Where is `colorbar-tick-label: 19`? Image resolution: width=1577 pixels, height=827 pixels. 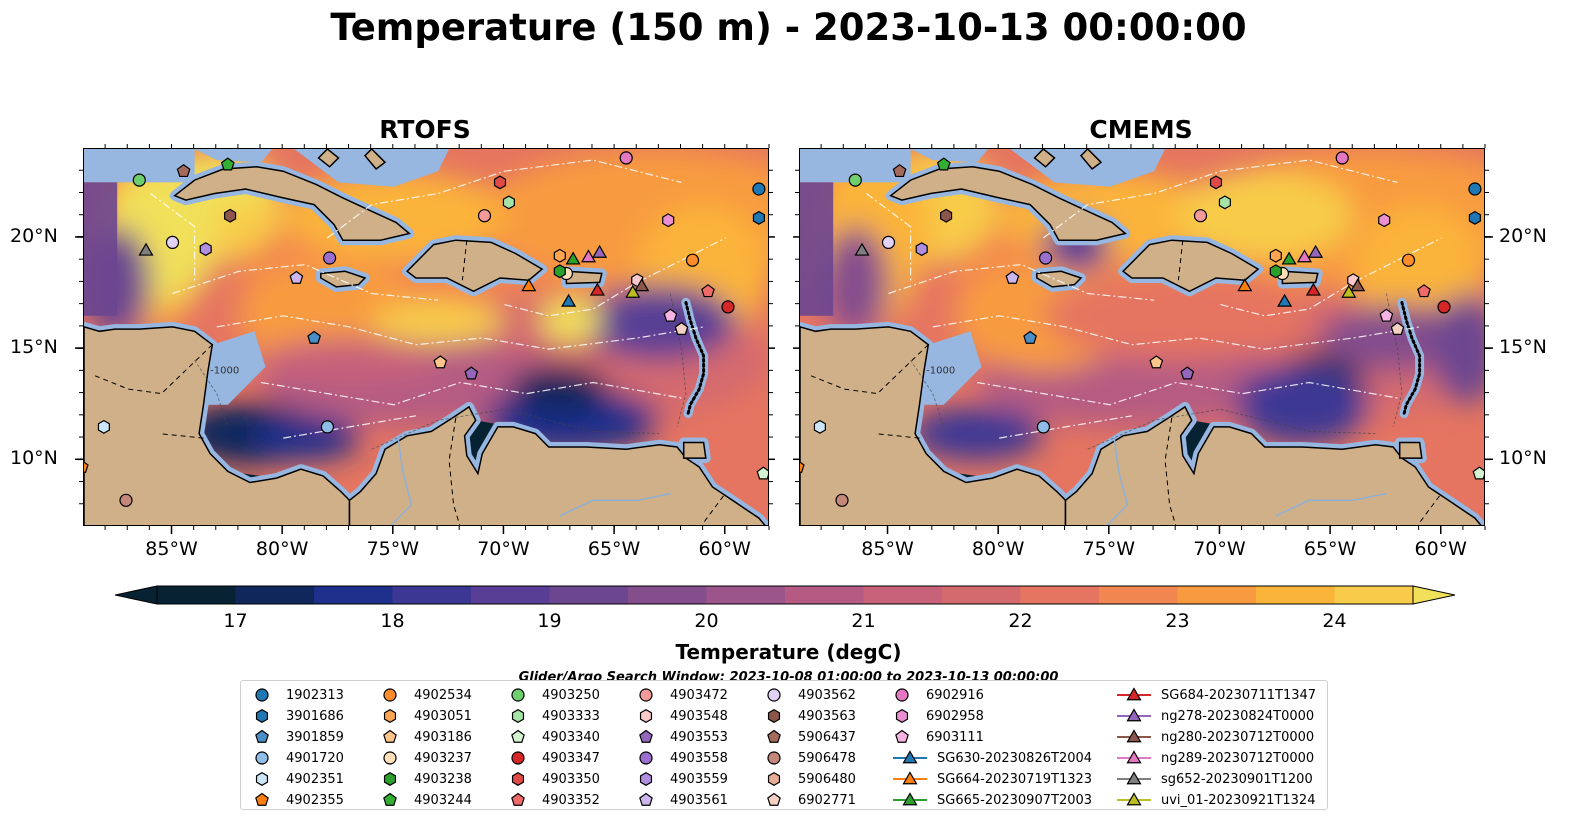 colorbar-tick-label: 19 is located at coordinates (549, 621).